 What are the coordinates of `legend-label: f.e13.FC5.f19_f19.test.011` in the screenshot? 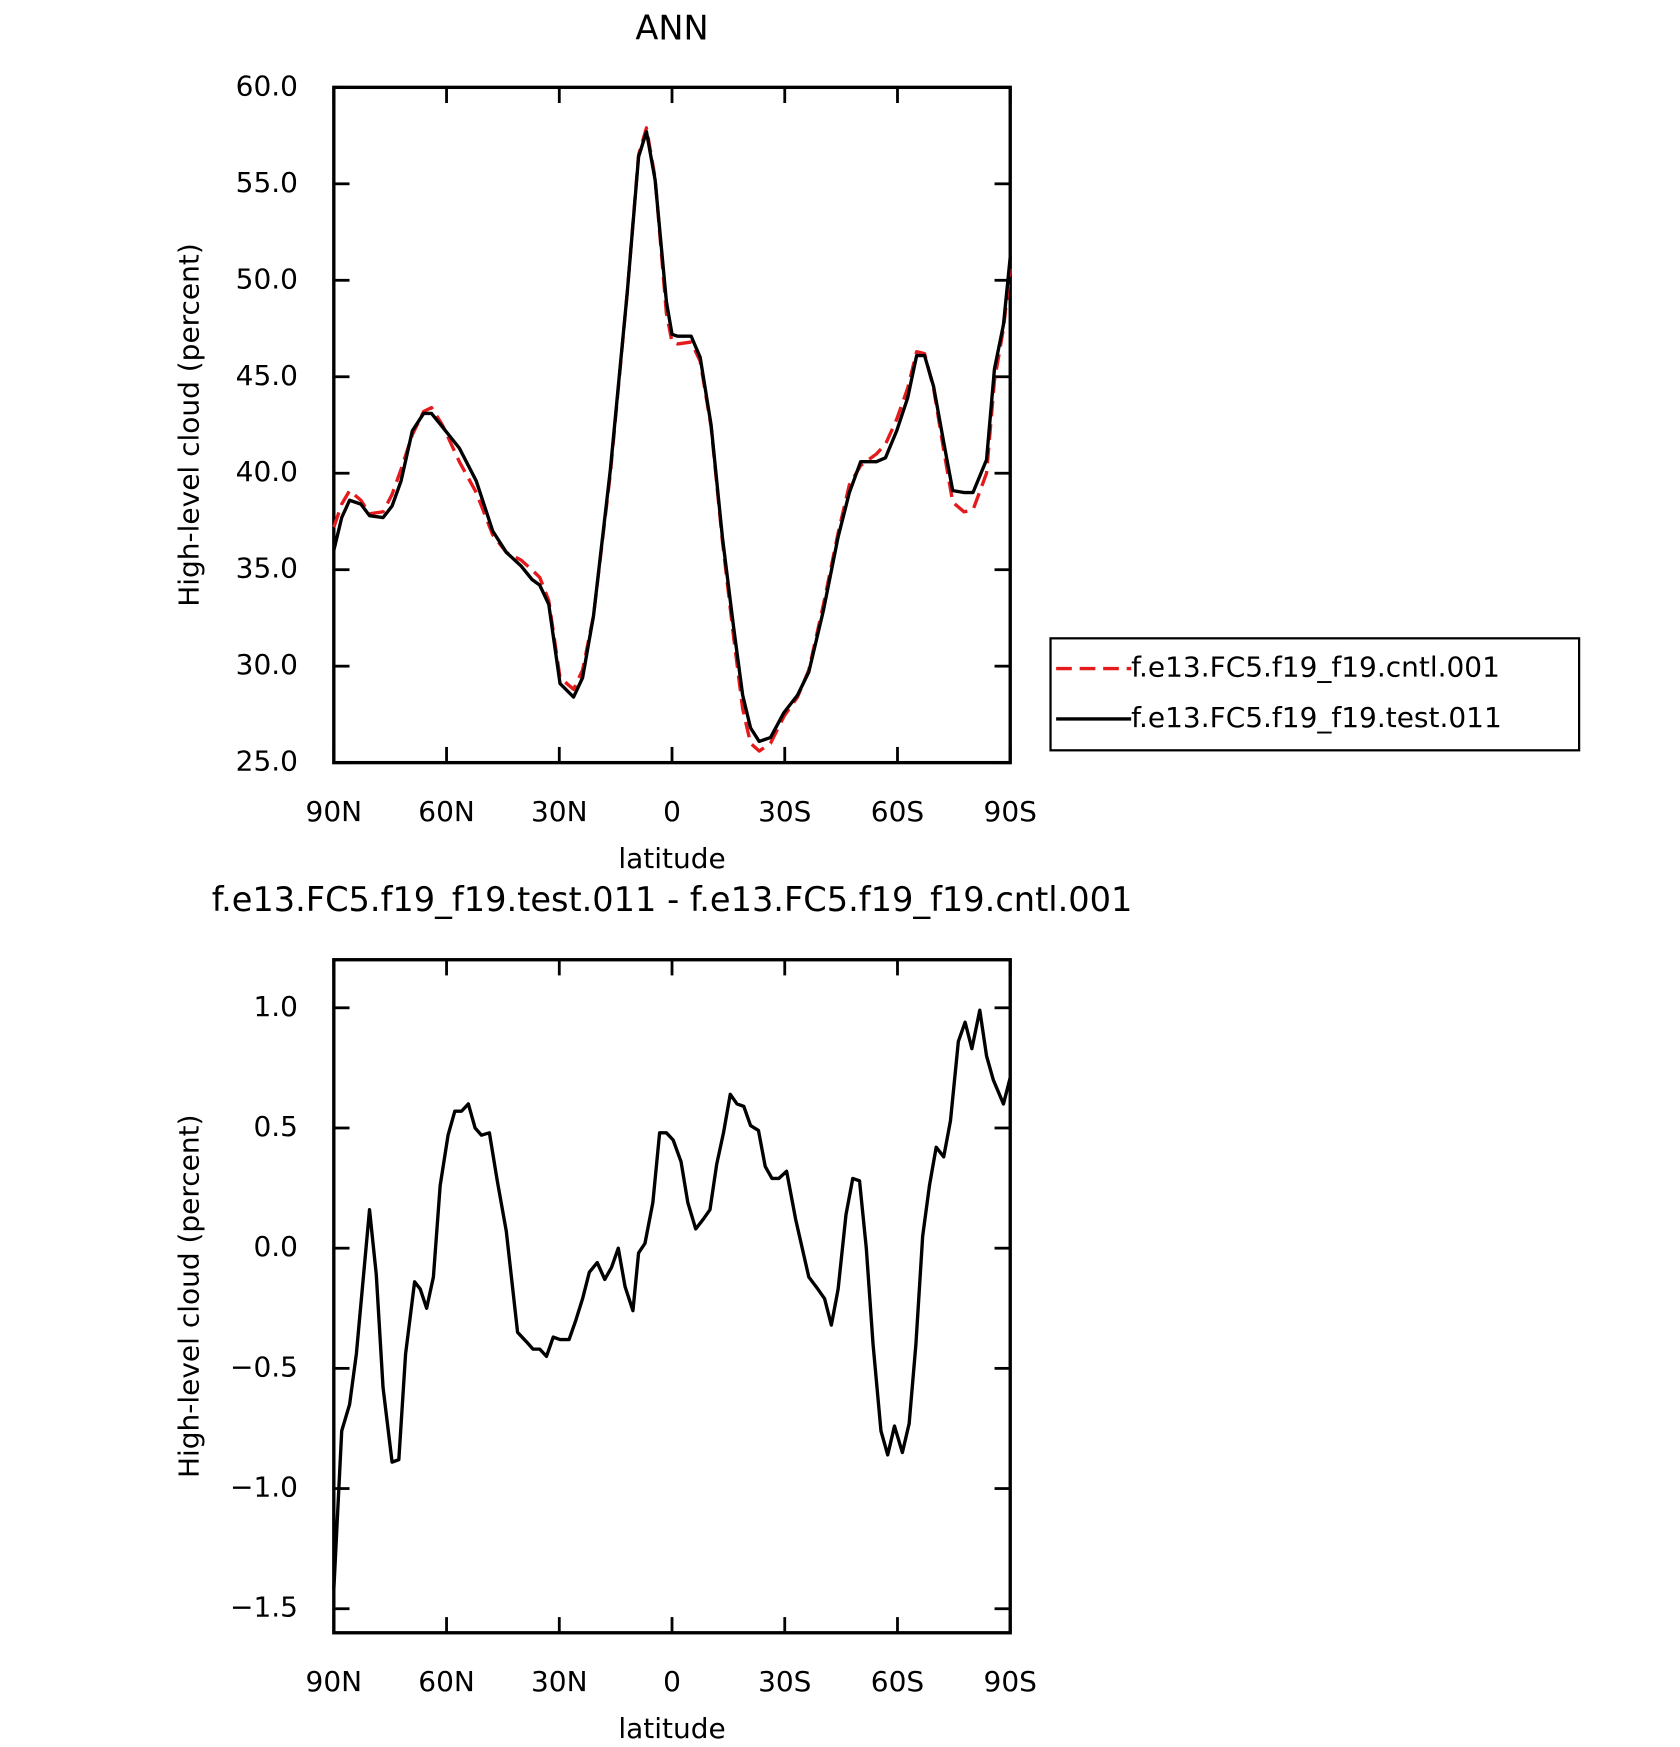 It's located at (1316, 717).